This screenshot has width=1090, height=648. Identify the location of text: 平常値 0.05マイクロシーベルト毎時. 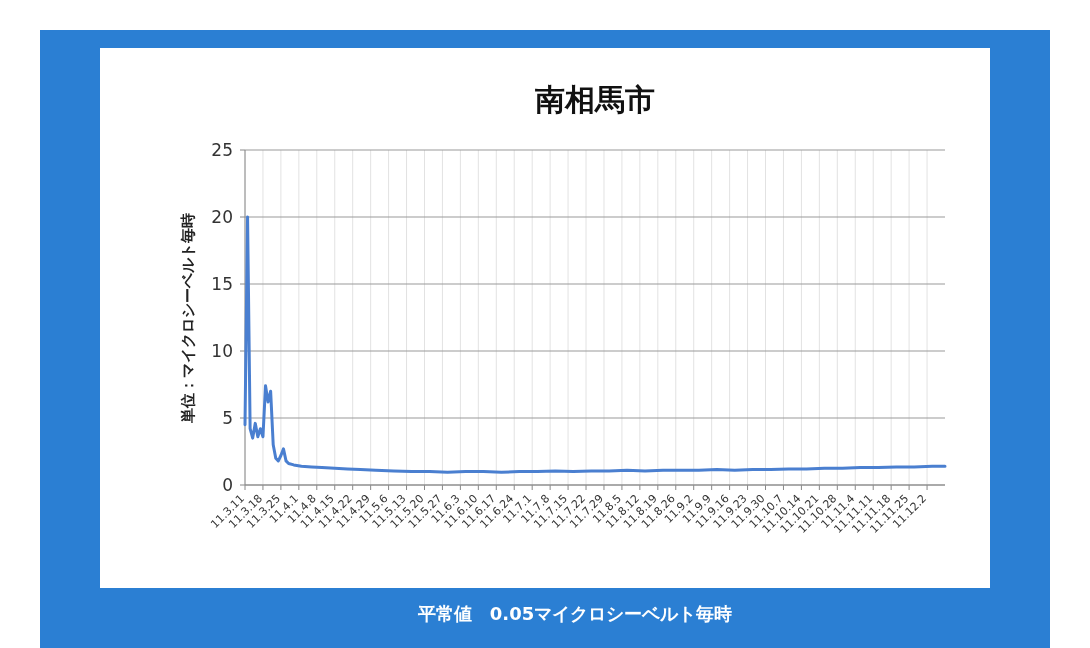
(574, 613).